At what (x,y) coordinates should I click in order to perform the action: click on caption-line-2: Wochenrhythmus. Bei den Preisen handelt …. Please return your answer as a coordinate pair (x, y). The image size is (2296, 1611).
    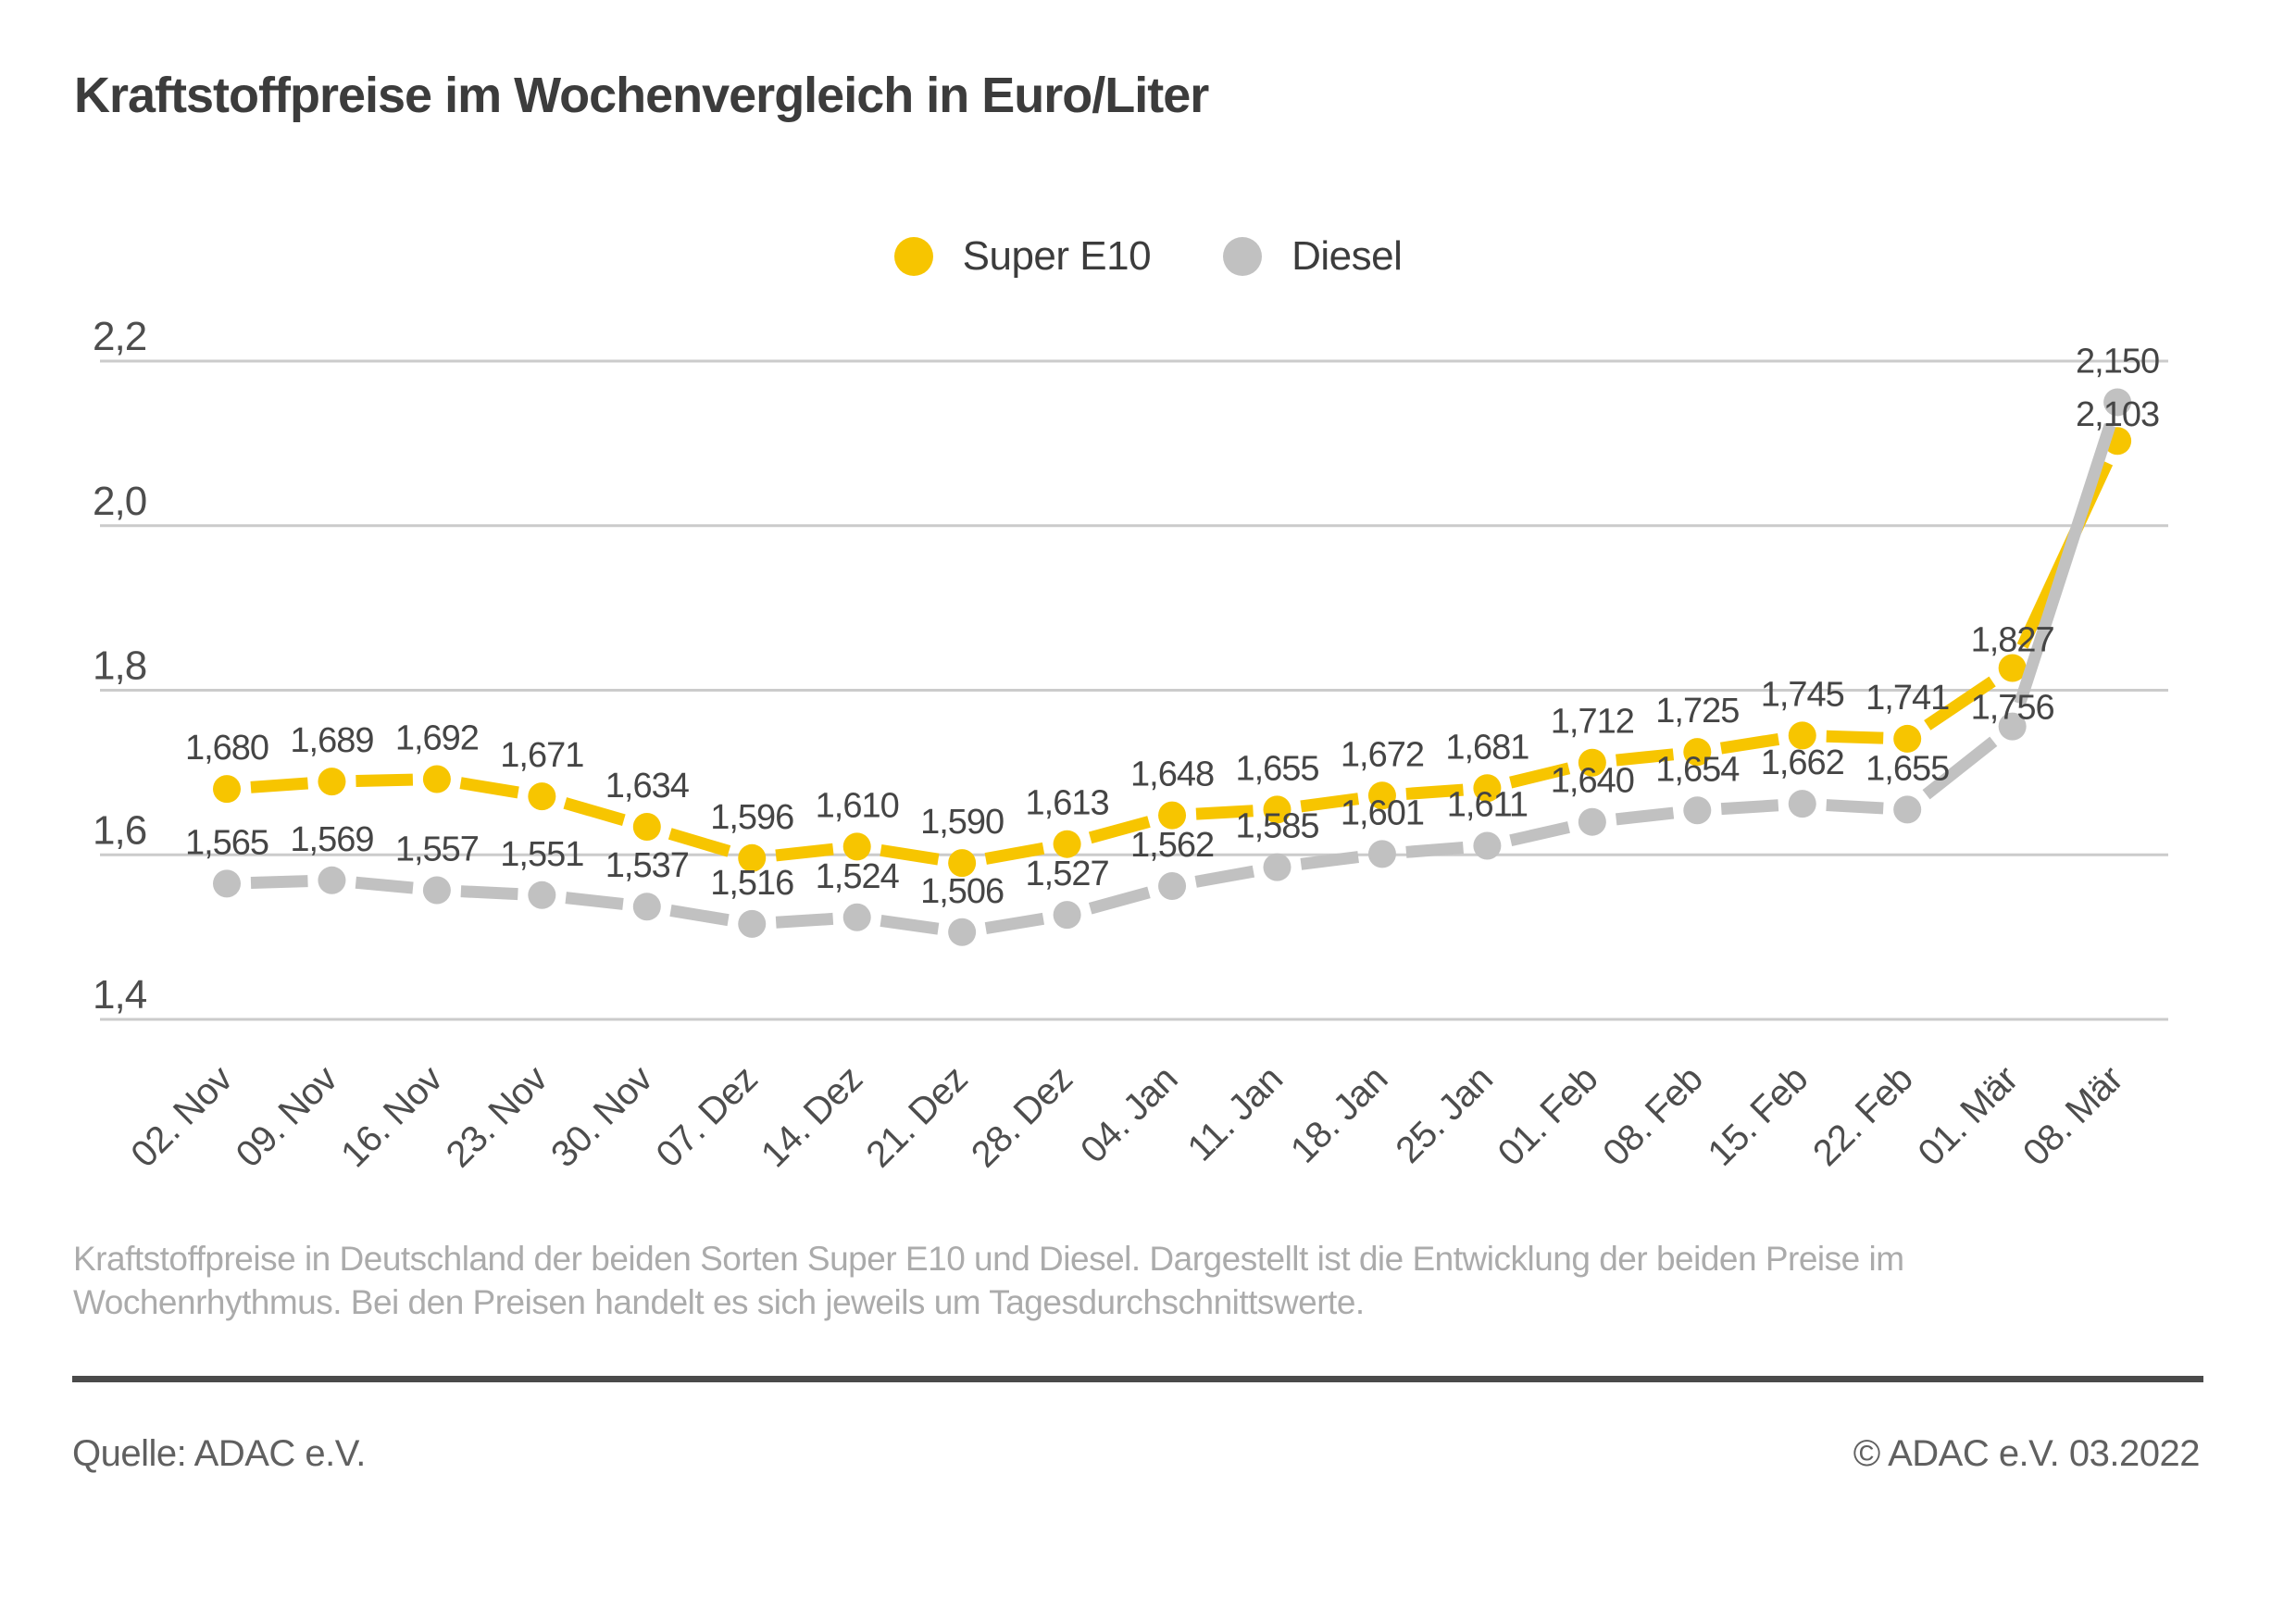
    Looking at the image, I should click on (719, 1302).